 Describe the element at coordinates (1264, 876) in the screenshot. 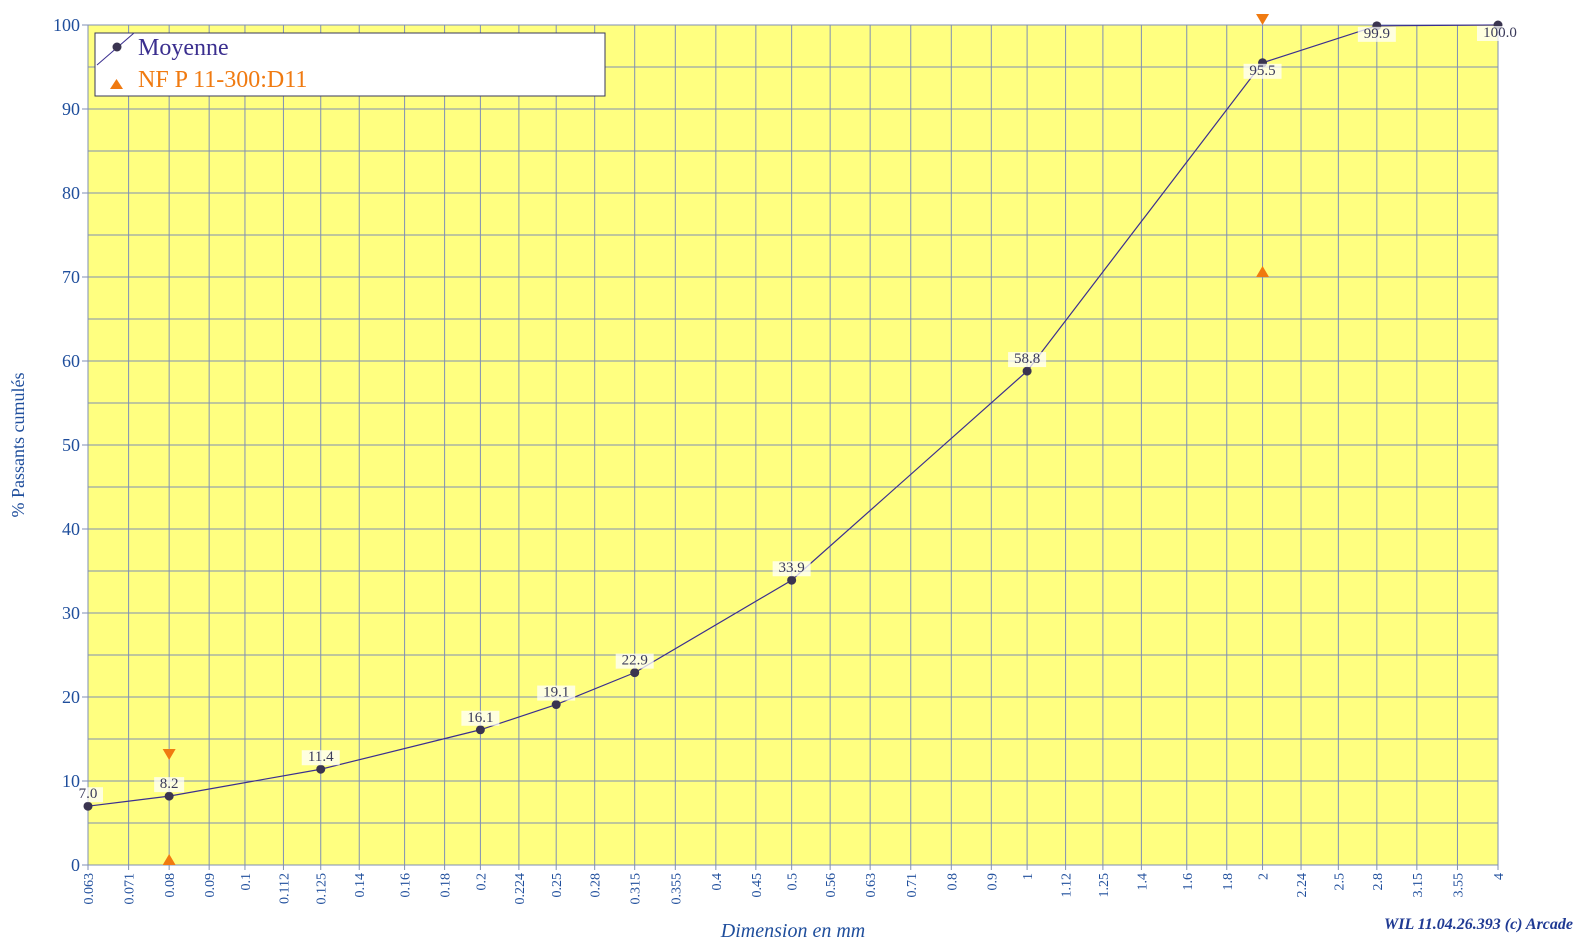

I see `x-tick-label: 2` at that location.